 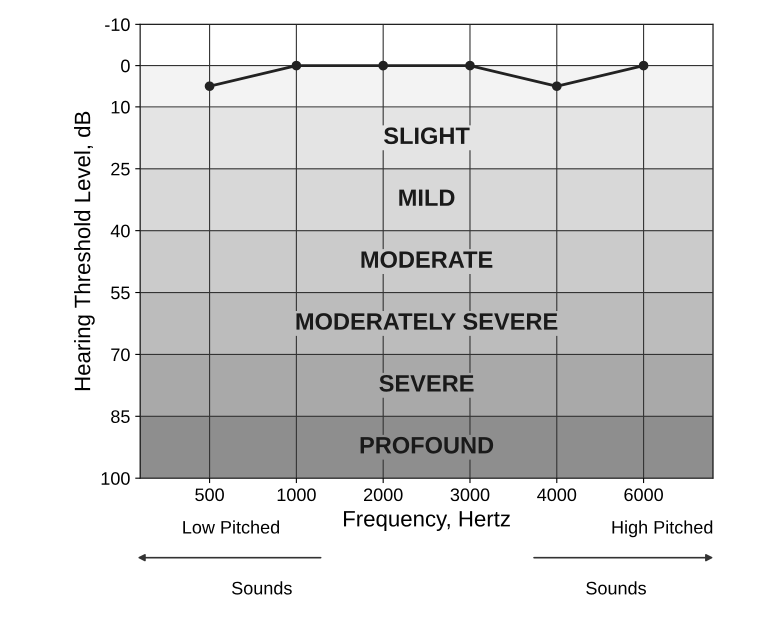 I want to click on y-tick-label: 85, so click(x=120, y=417).